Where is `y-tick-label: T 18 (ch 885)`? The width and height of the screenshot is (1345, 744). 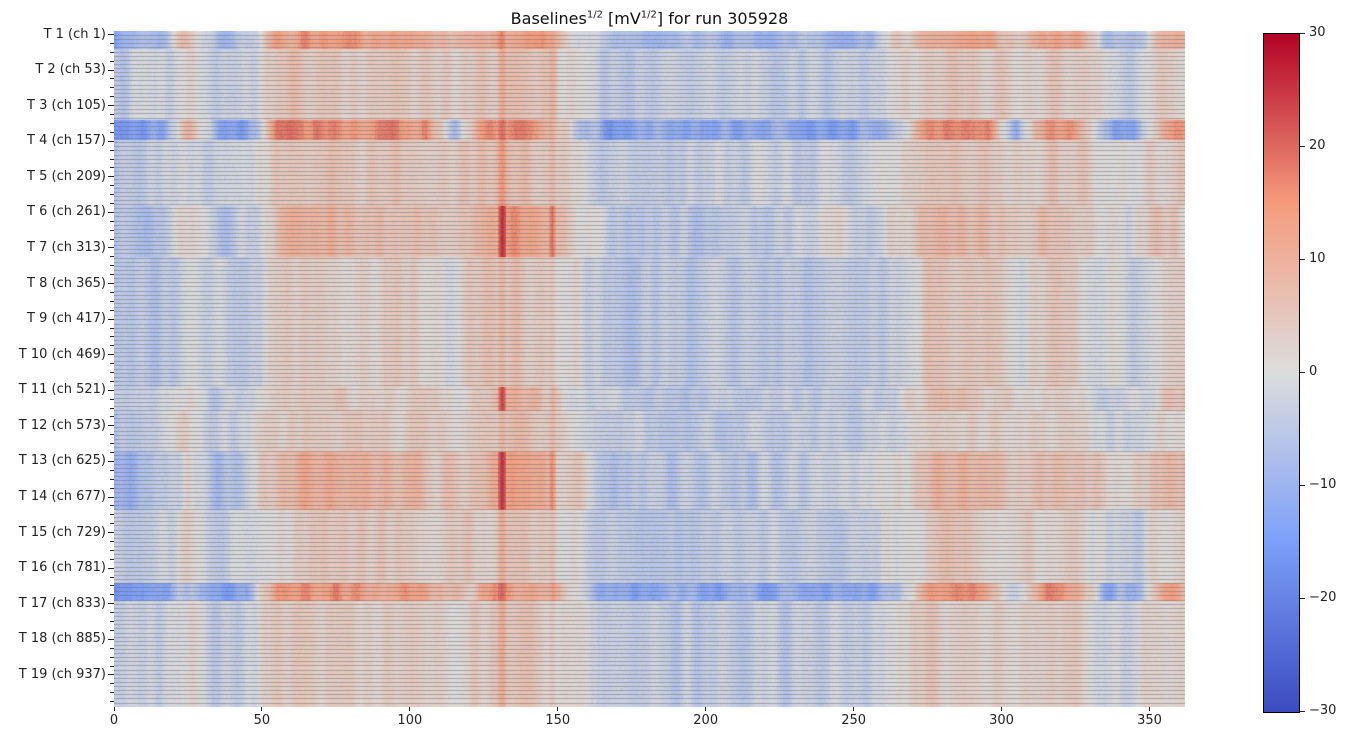
y-tick-label: T 18 (ch 885) is located at coordinates (62, 639).